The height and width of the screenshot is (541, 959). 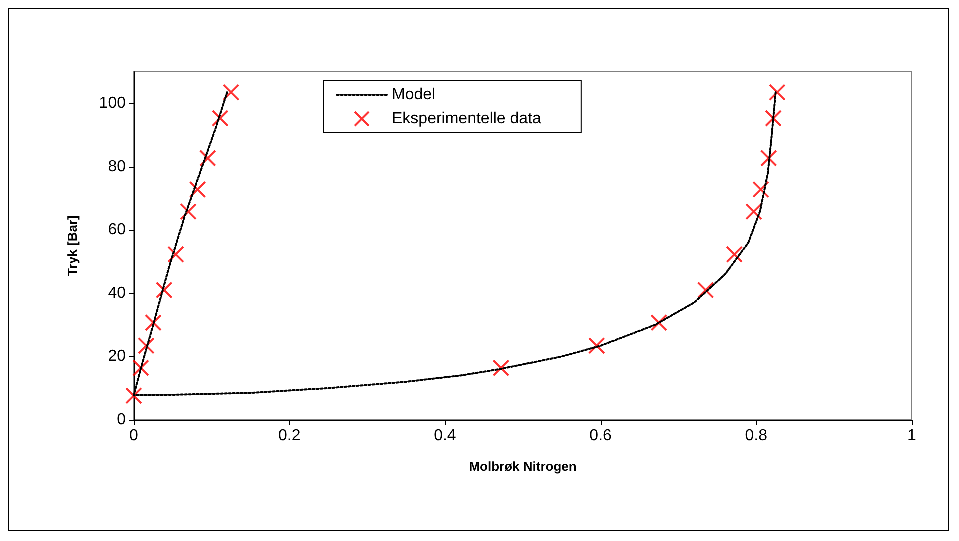 I want to click on legend-label: Model, so click(x=414, y=95).